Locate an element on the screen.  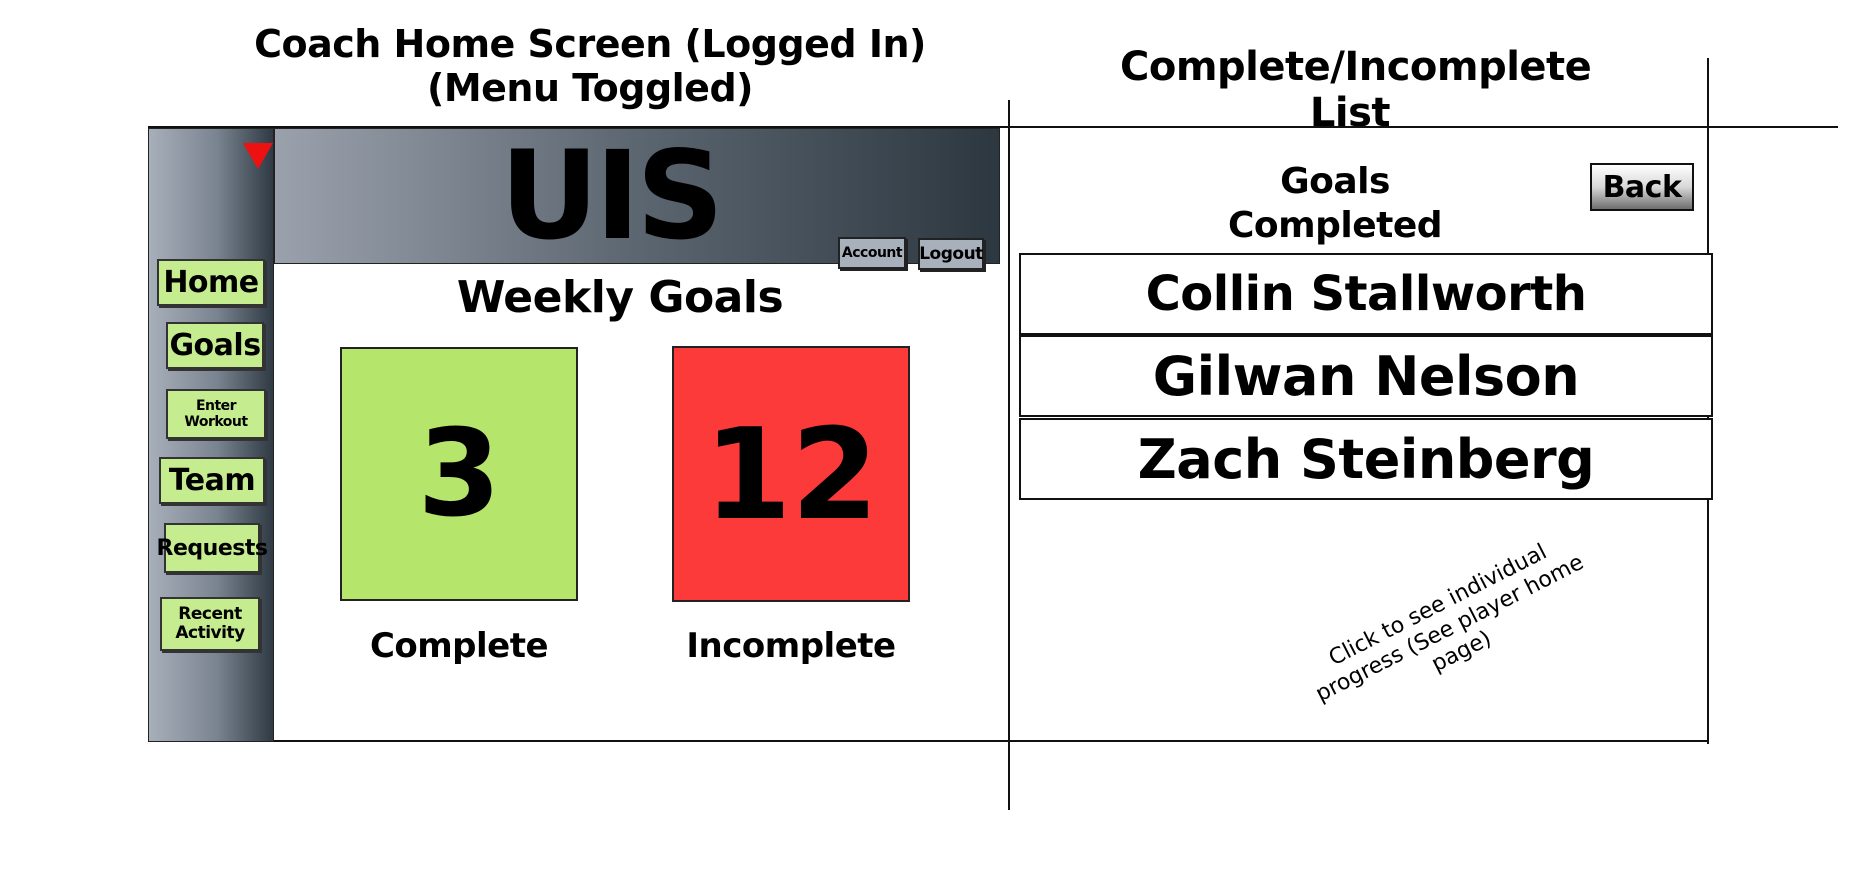
back-button: Back is located at coordinates (1642, 187).